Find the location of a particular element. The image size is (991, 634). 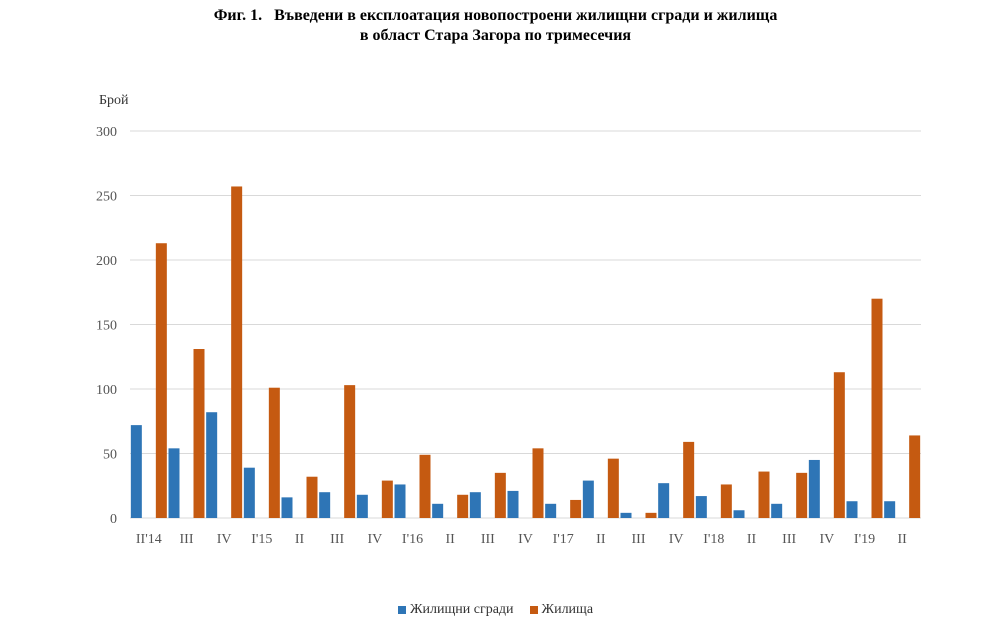

y-tick-label: 200 is located at coordinates (106, 261).